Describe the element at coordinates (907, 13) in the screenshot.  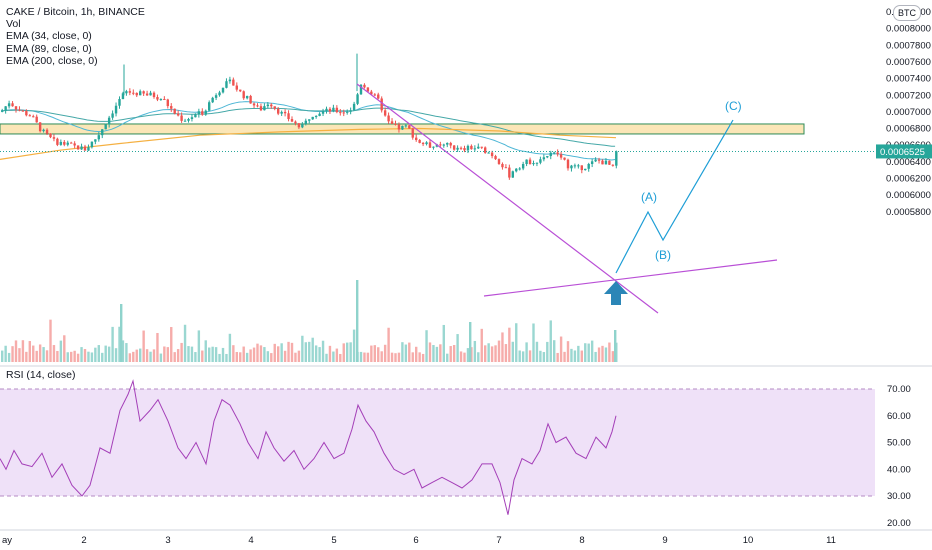
I see `currency-button: BTC` at that location.